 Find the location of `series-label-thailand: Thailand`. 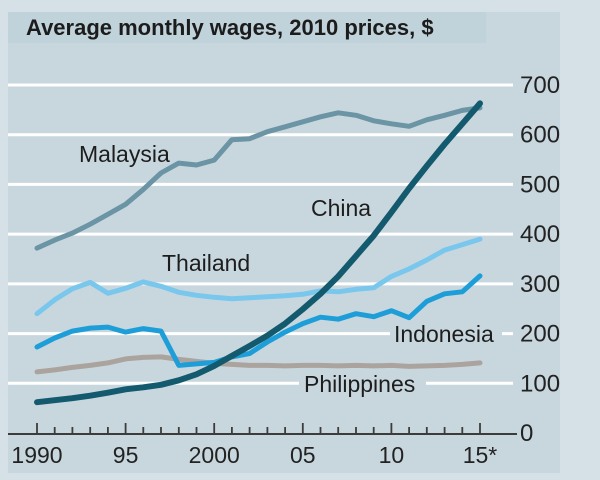

series-label-thailand: Thailand is located at coordinates (206, 263).